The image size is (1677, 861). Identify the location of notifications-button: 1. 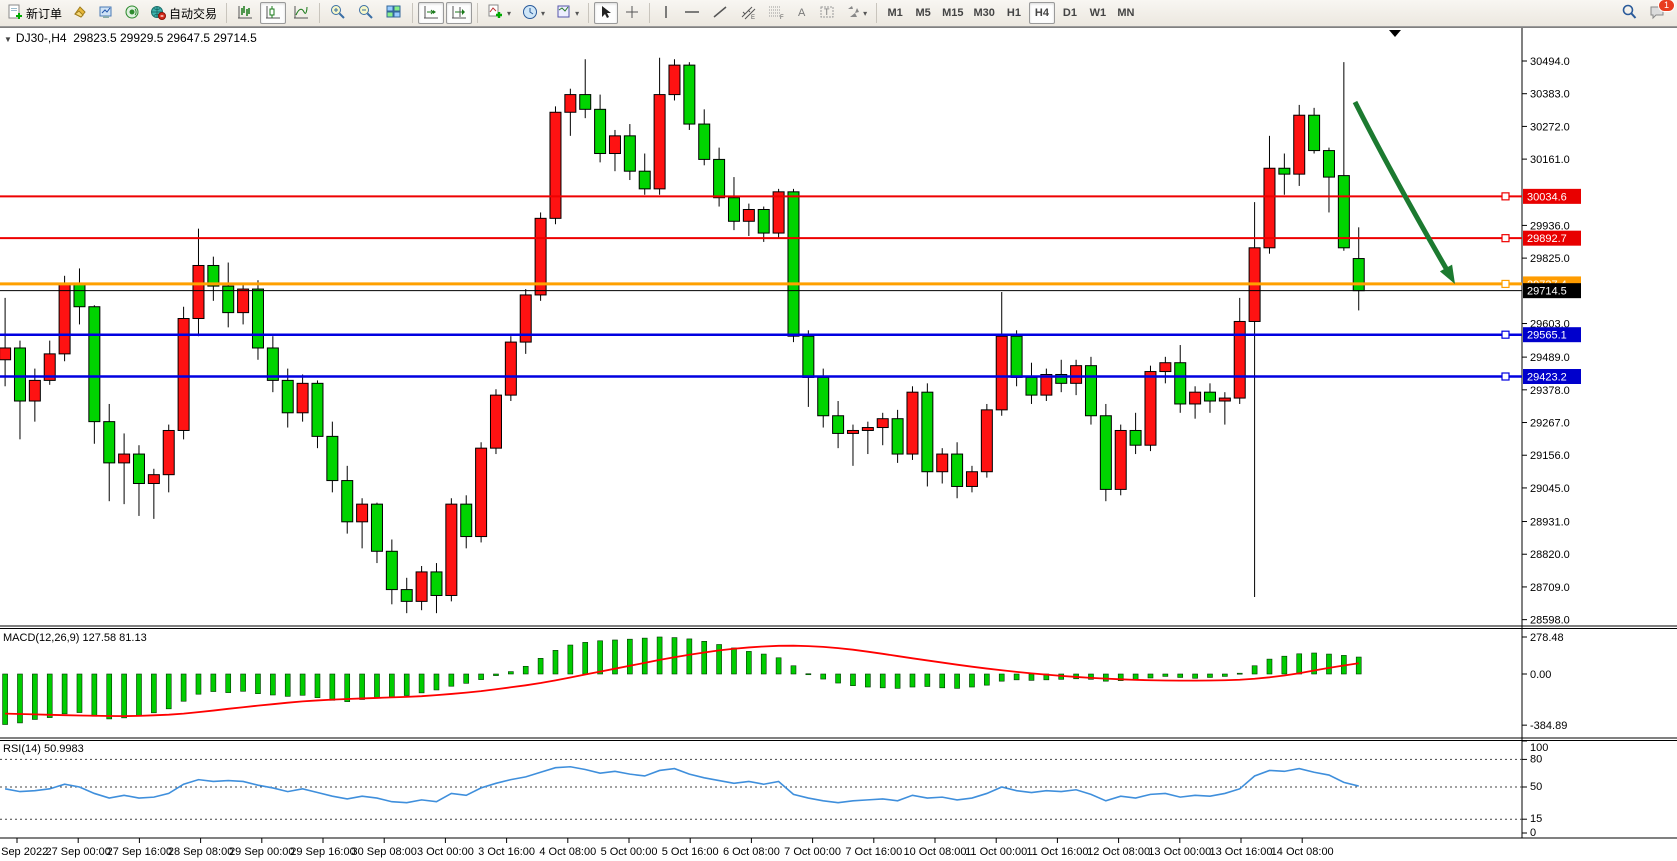
(1659, 12).